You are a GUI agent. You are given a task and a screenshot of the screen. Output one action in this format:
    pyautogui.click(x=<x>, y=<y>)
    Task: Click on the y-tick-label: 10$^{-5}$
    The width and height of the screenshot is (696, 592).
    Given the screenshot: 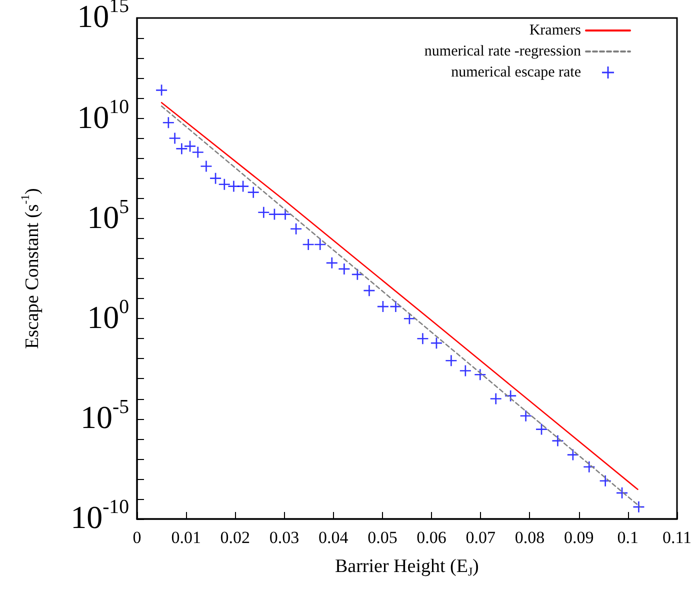 What is the action you would take?
    pyautogui.click(x=104, y=416)
    